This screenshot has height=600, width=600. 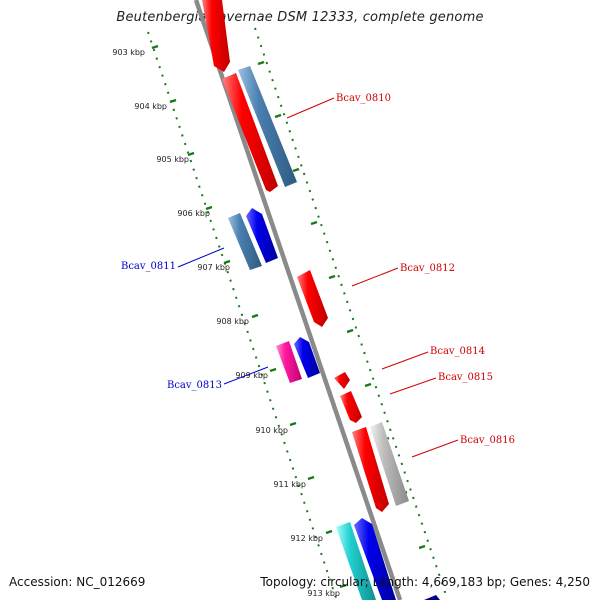 I want to click on gene-arrow-gray, so click(x=389, y=464).